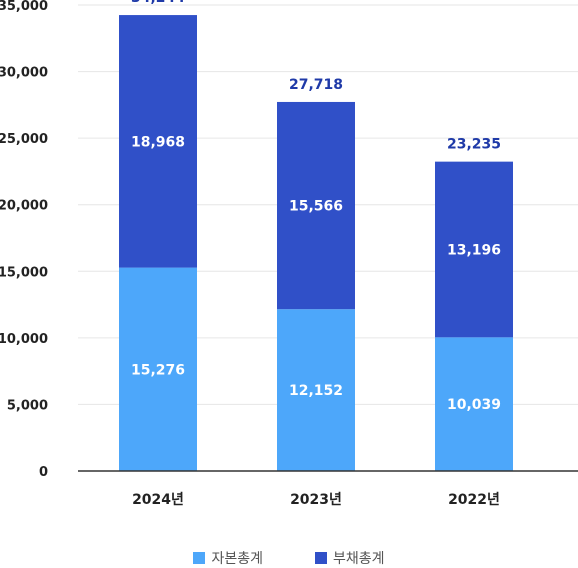 This screenshot has width=578, height=568. Describe the element at coordinates (158, 3) in the screenshot. I see `total-label: 34,244` at that location.